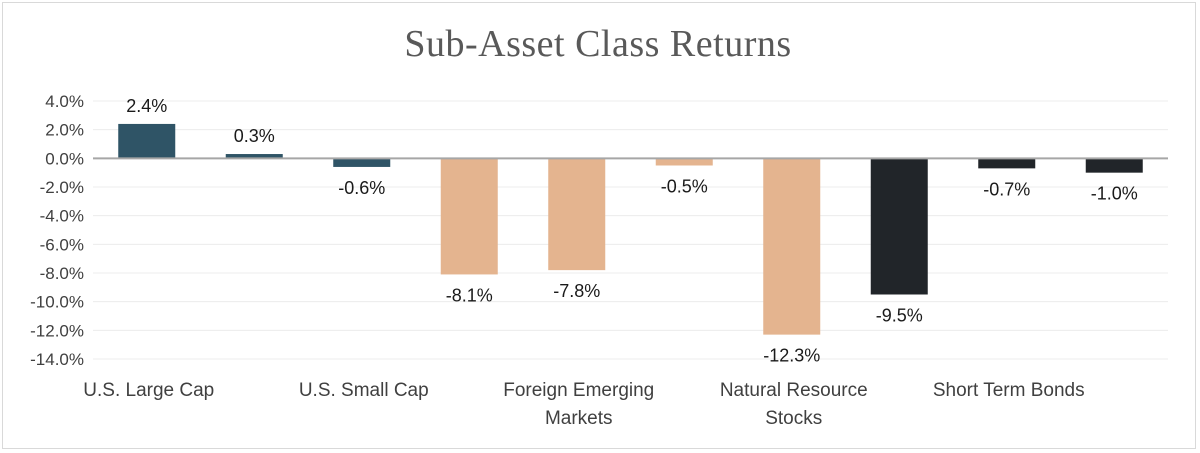 This screenshot has height=453, width=1200. I want to click on data-label: -8.1%, so click(469, 295).